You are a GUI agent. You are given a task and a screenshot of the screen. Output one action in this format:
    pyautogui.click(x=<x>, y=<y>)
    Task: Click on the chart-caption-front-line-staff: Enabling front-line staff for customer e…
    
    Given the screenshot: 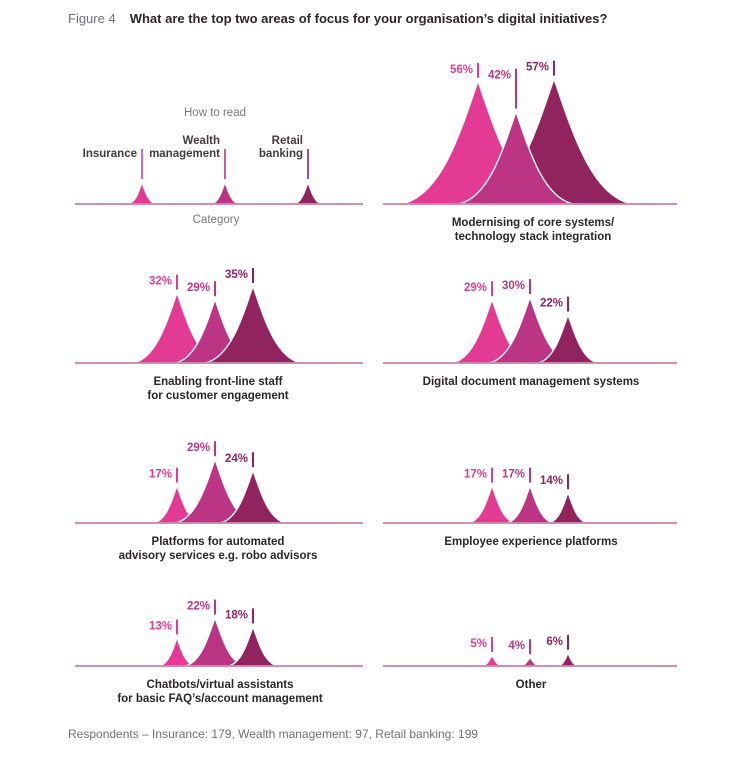 What is the action you would take?
    pyautogui.click(x=217, y=389)
    